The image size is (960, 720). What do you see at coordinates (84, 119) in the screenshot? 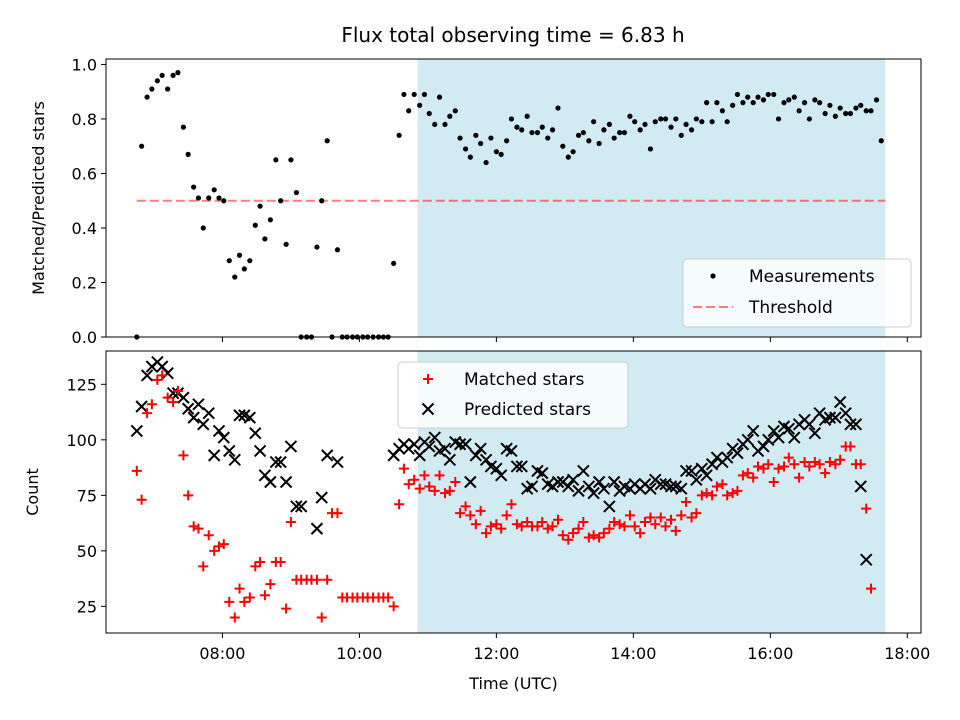
I see `ratio-y-tick-label: 0.8` at bounding box center [84, 119].